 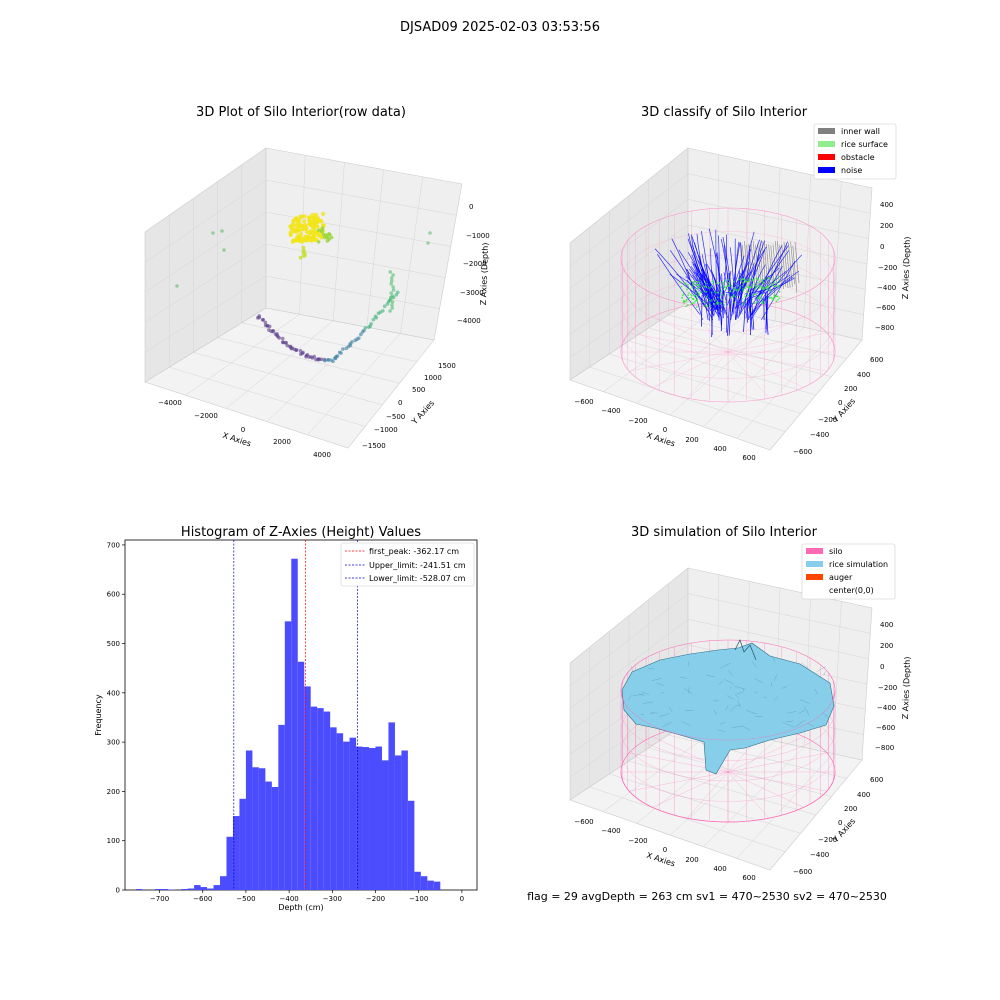 I want to click on histogram-y-tick-label: 700, so click(x=113, y=545).